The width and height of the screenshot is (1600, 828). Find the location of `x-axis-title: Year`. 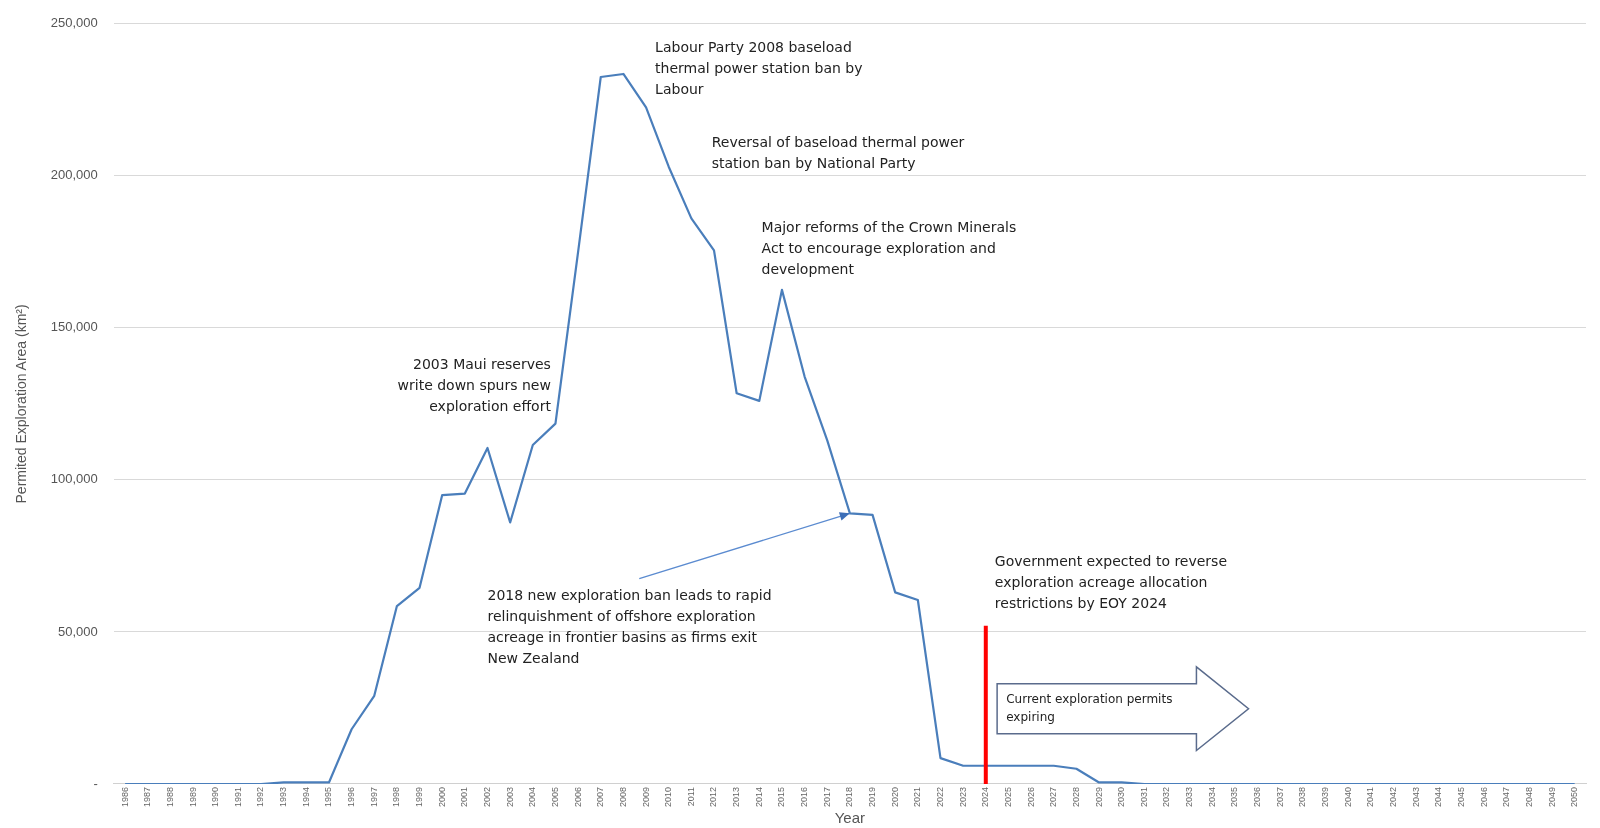

x-axis-title: Year is located at coordinates (850, 818).